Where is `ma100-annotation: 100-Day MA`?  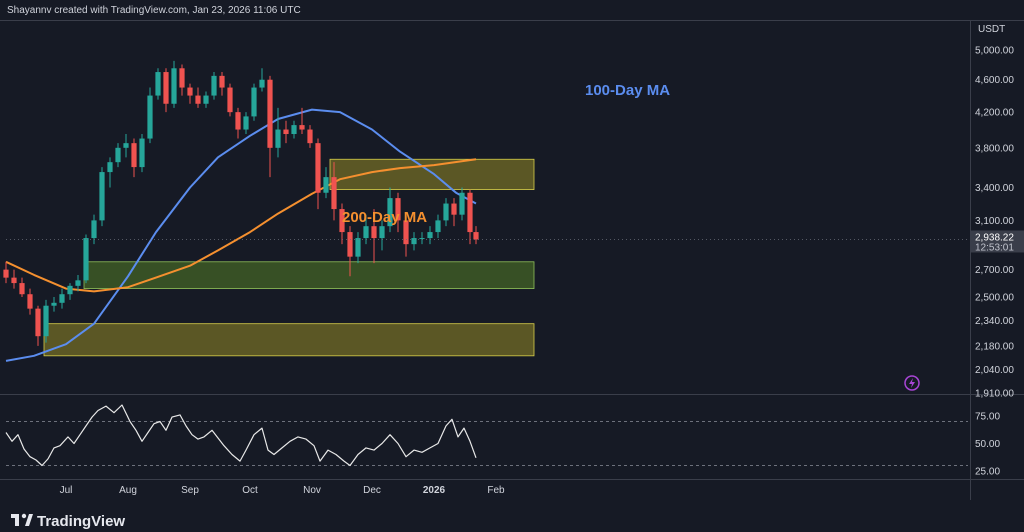
ma100-annotation: 100-Day MA is located at coordinates (627, 90).